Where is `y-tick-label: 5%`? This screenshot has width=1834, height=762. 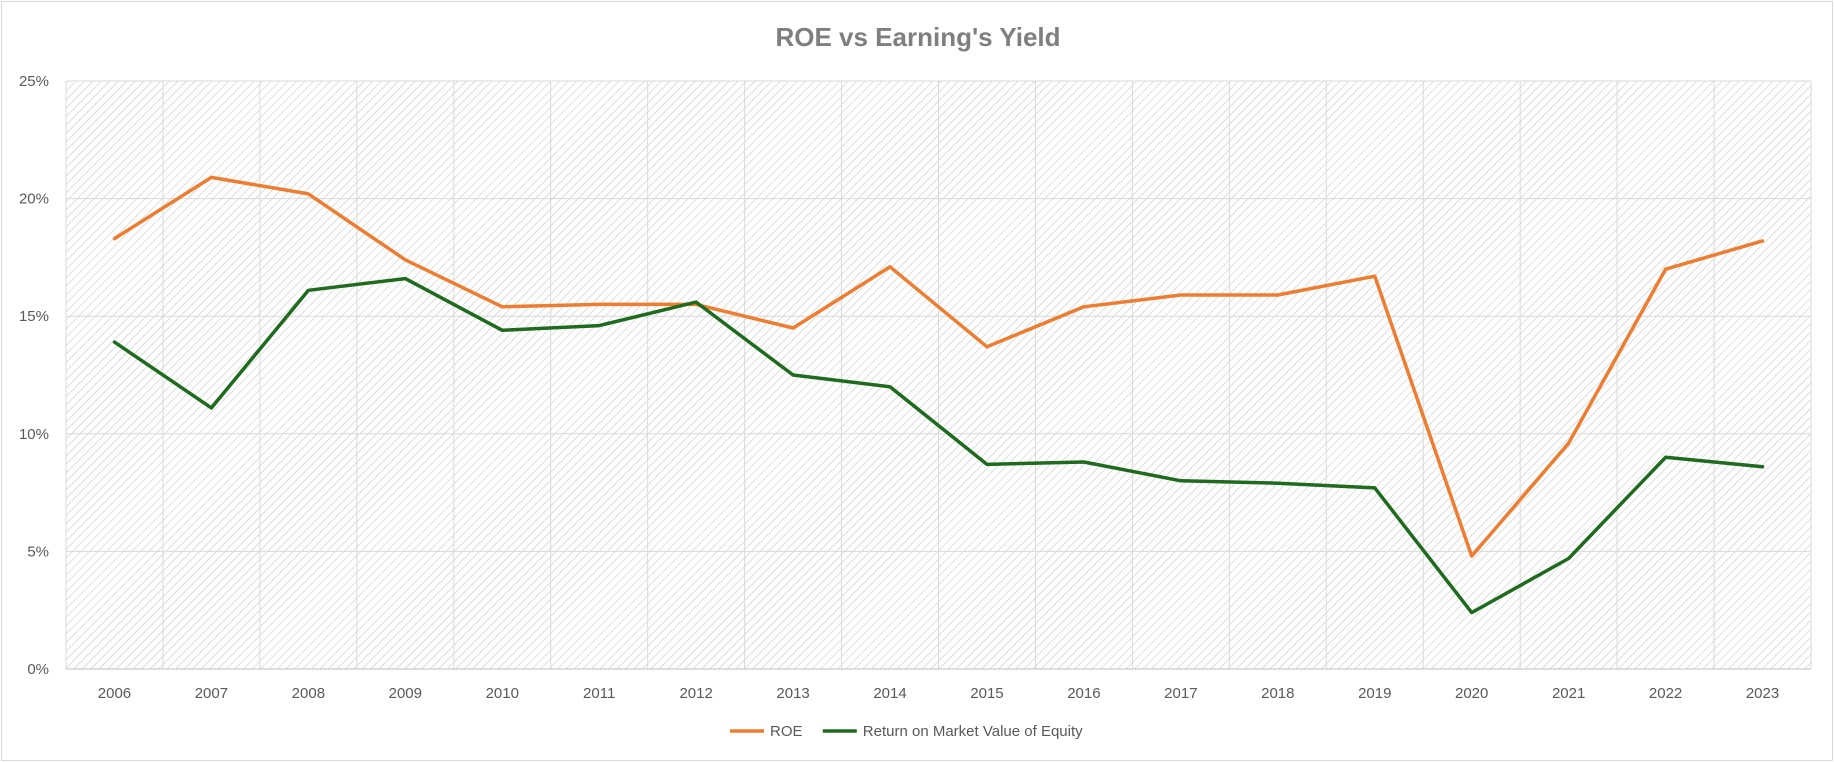 y-tick-label: 5% is located at coordinates (38, 551).